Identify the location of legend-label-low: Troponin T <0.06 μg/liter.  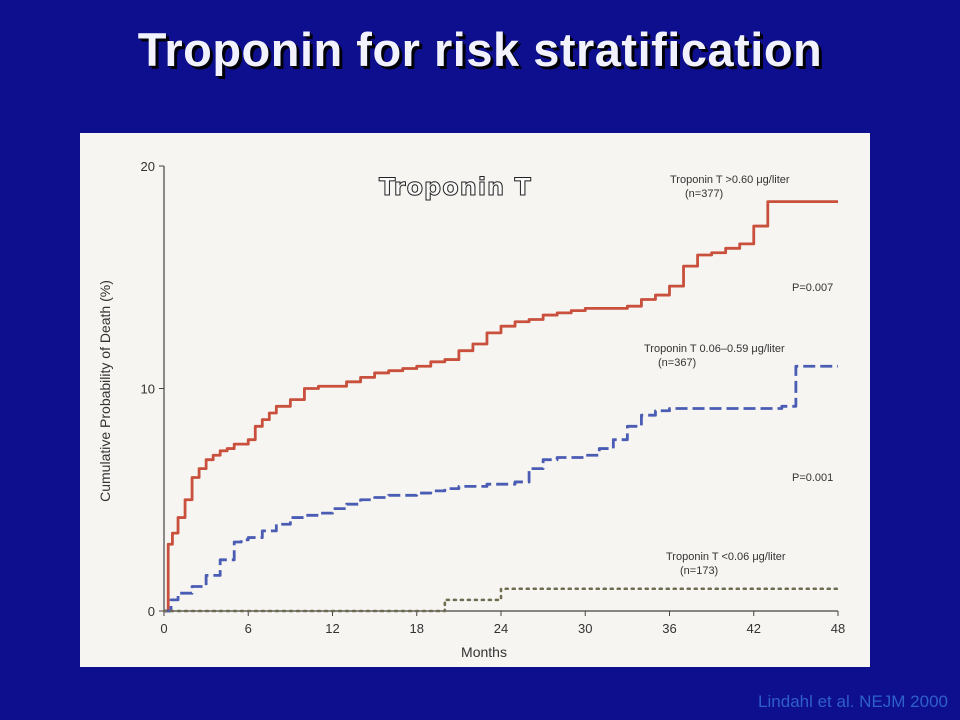
(726, 557).